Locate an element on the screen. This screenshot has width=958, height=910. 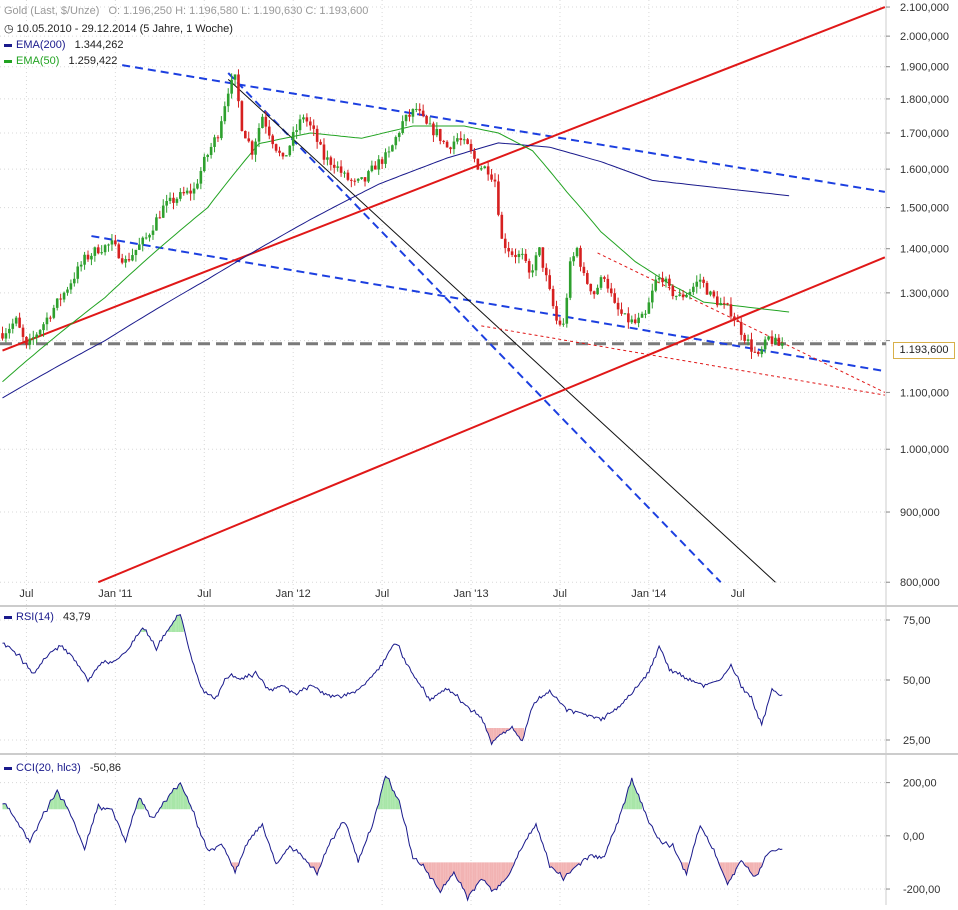
y-tick-label: 1.900,000 is located at coordinates (924, 68).